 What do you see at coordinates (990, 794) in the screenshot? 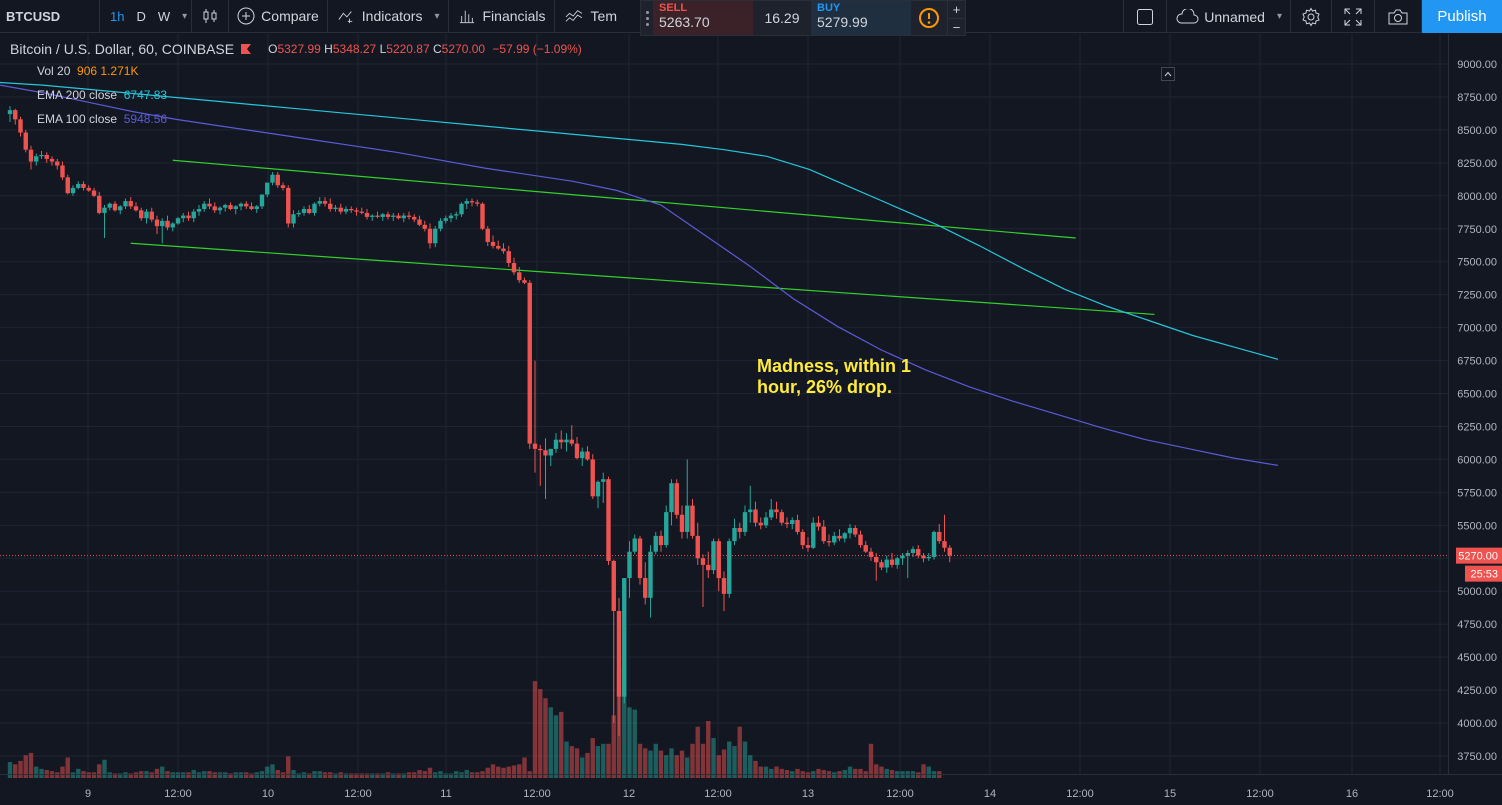
I see `time-tick-label: 14` at bounding box center [990, 794].